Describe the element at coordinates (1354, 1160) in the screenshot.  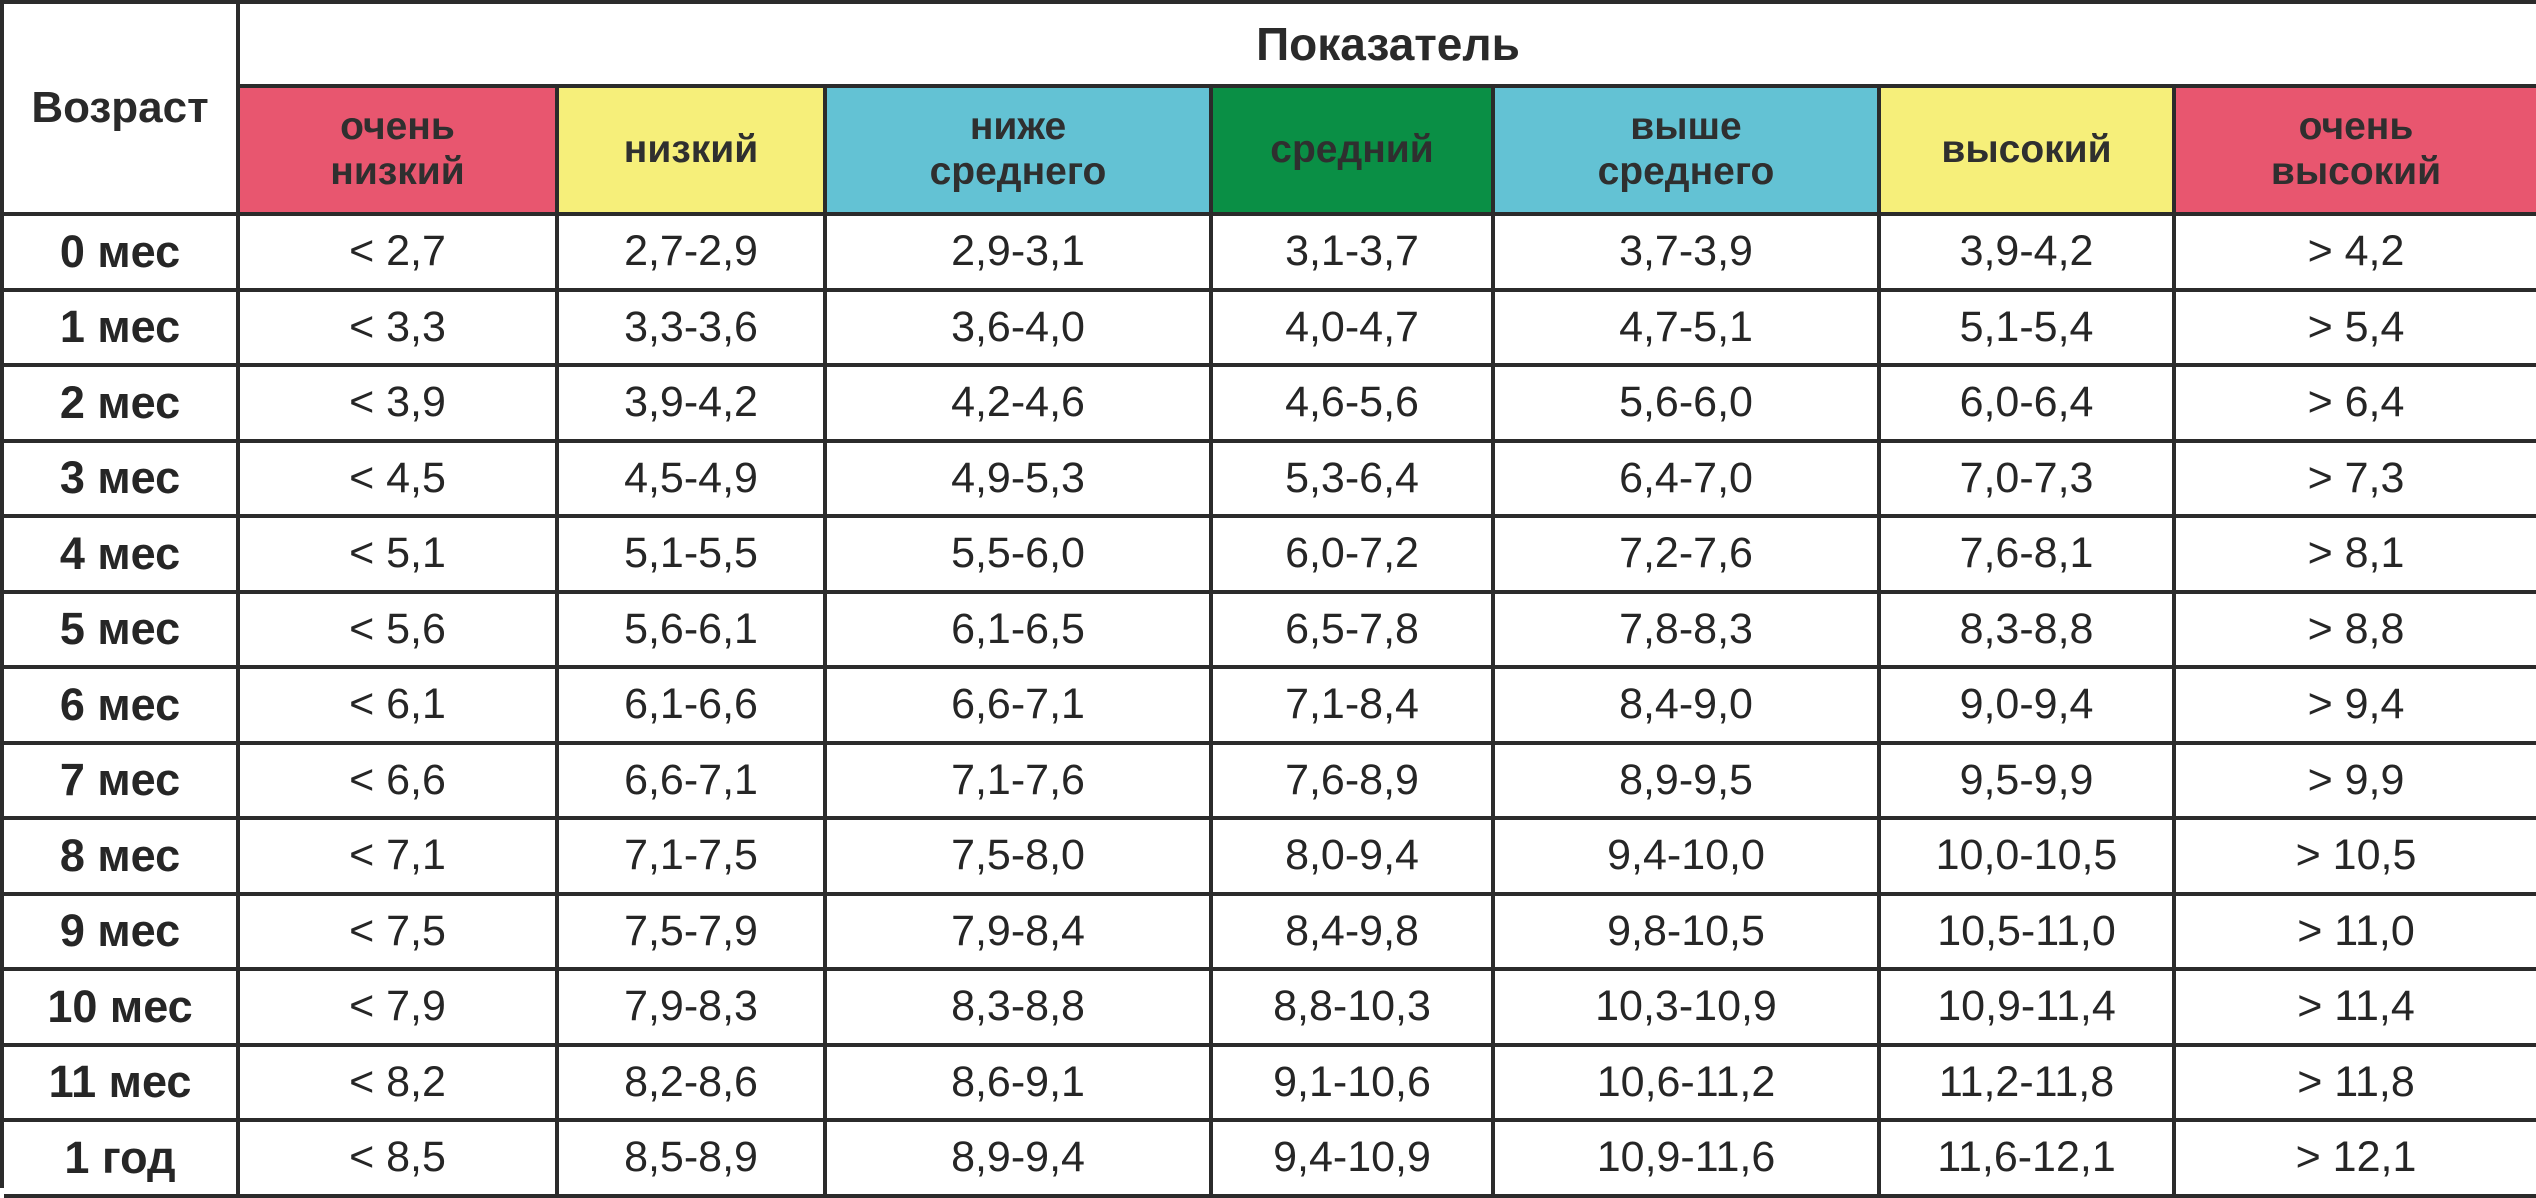
I see `value-cell: 9,4-10,9` at that location.